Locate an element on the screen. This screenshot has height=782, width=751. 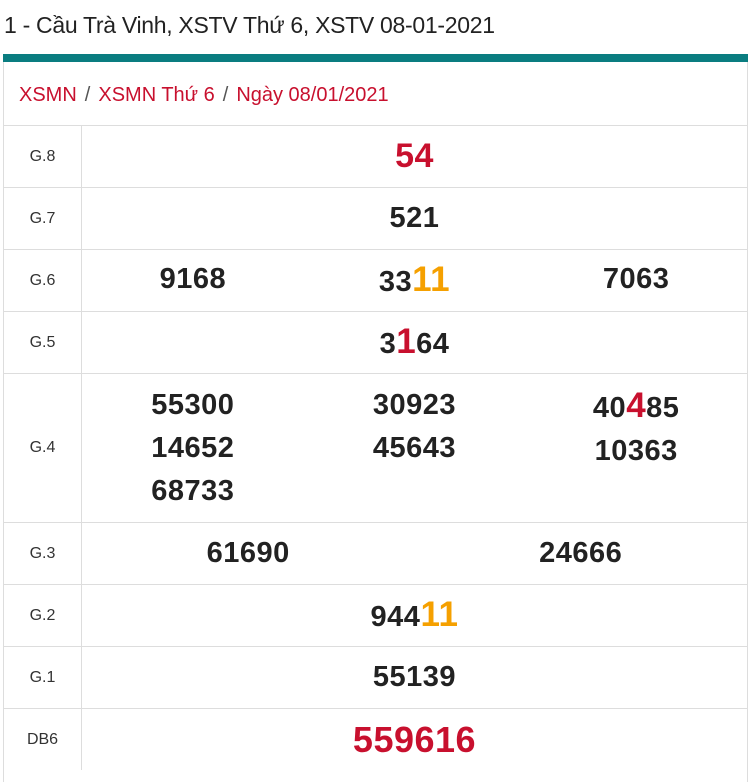
prize-column: 40485 10363 is located at coordinates (636, 448).